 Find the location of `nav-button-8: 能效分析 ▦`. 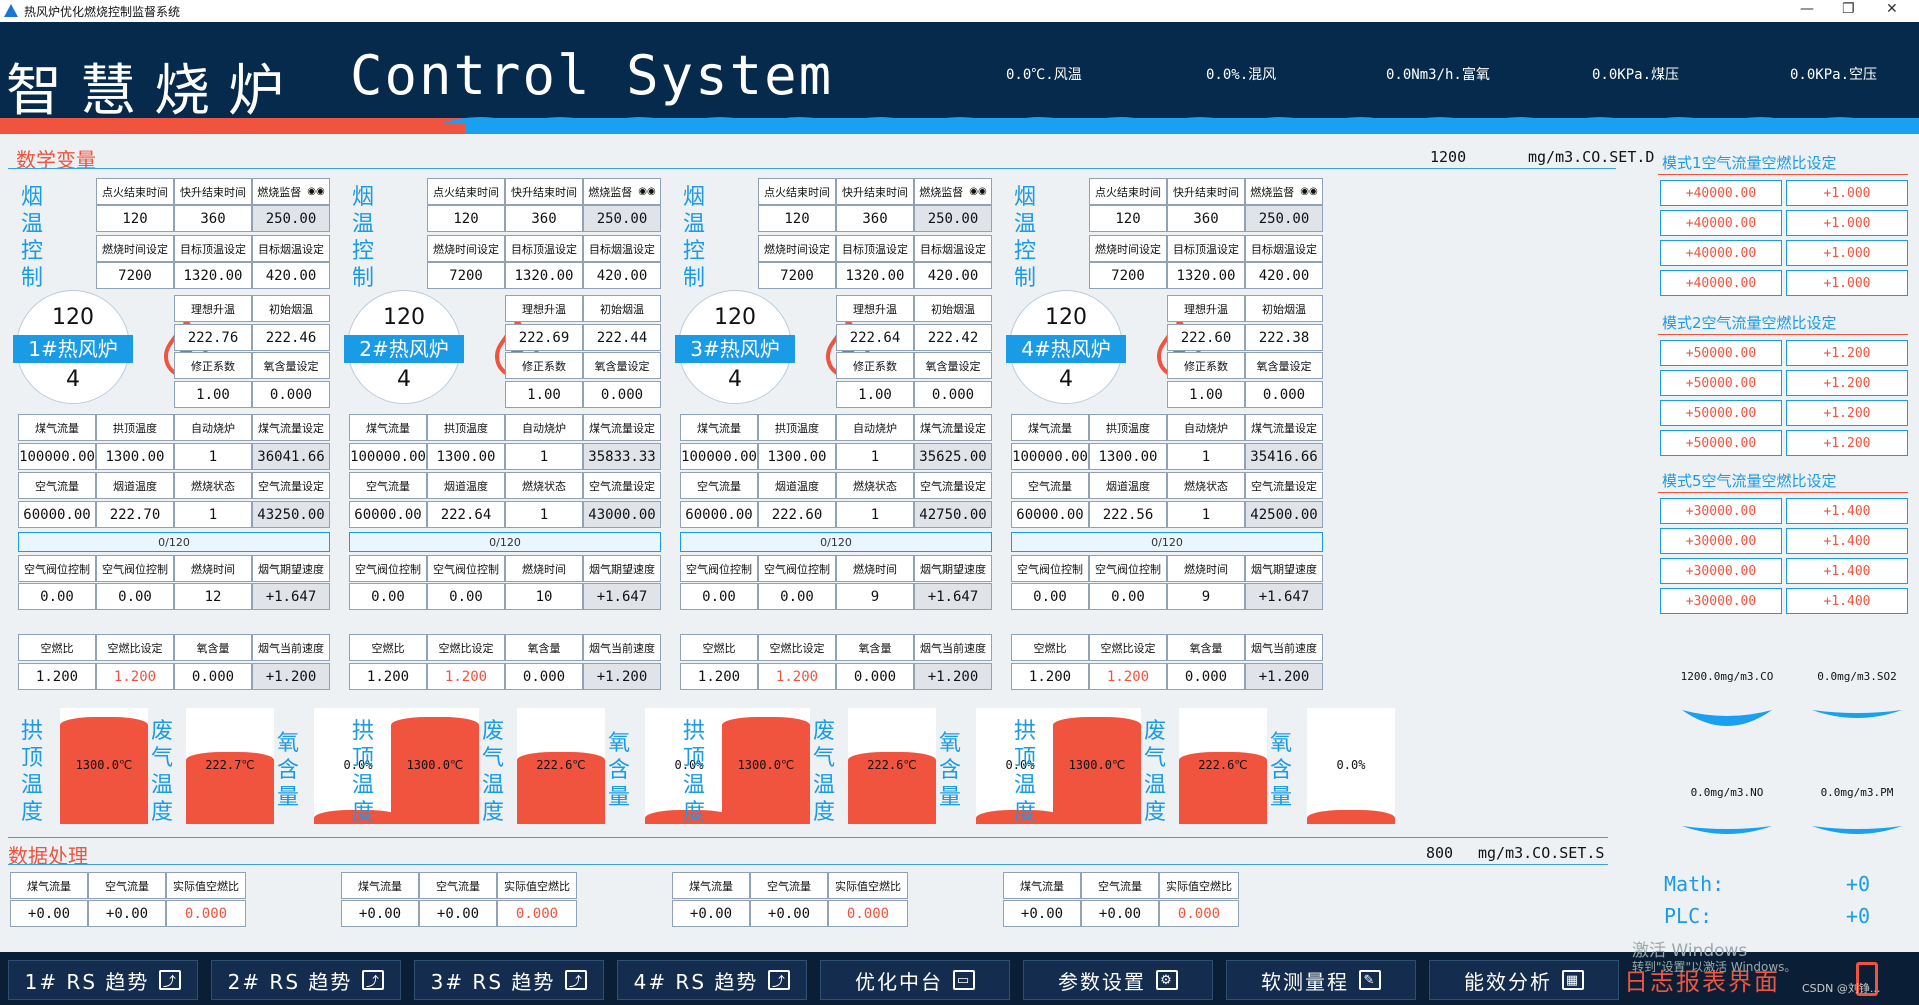

nav-button-8: 能效分析 ▦ is located at coordinates (1524, 980).